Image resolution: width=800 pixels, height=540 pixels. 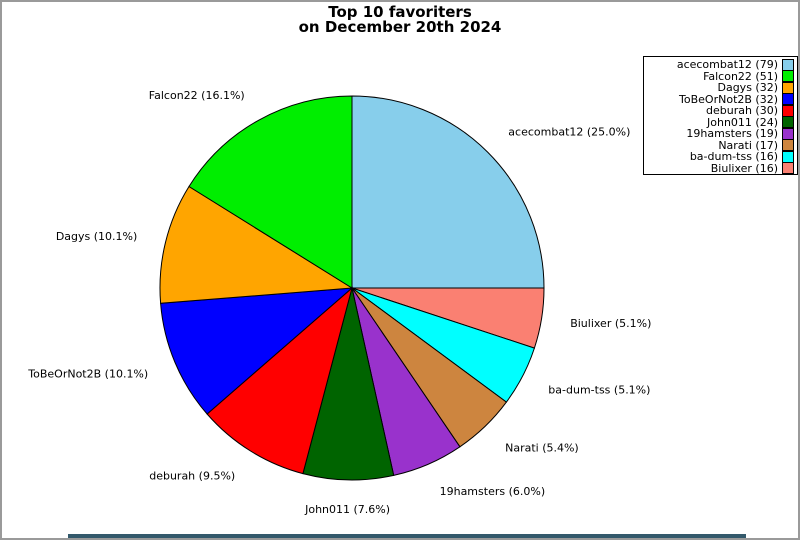 What do you see at coordinates (610, 323) in the screenshot?
I see `slice-label-Biulixer: Biulixer (5.1%)` at bounding box center [610, 323].